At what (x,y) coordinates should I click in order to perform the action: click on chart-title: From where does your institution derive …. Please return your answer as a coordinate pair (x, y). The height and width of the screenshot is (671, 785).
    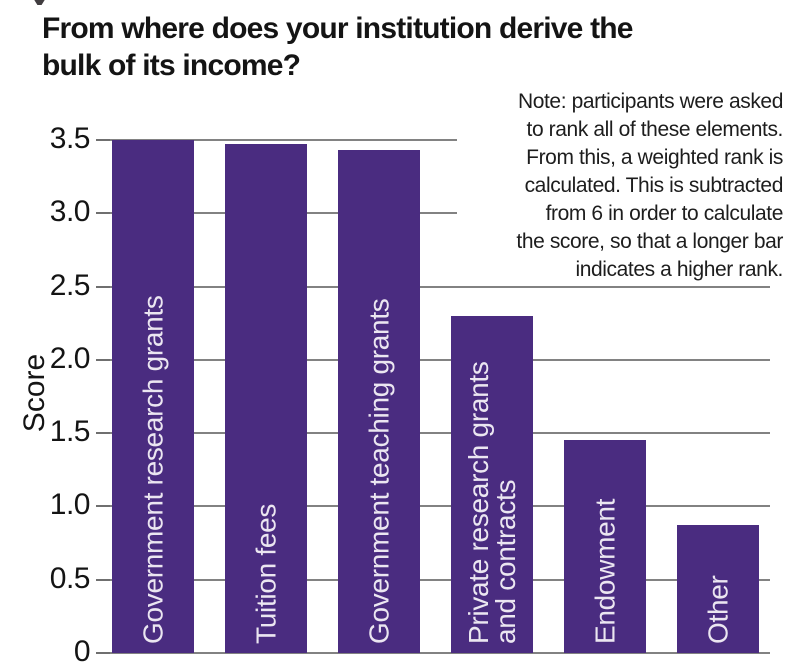
    Looking at the image, I should click on (338, 47).